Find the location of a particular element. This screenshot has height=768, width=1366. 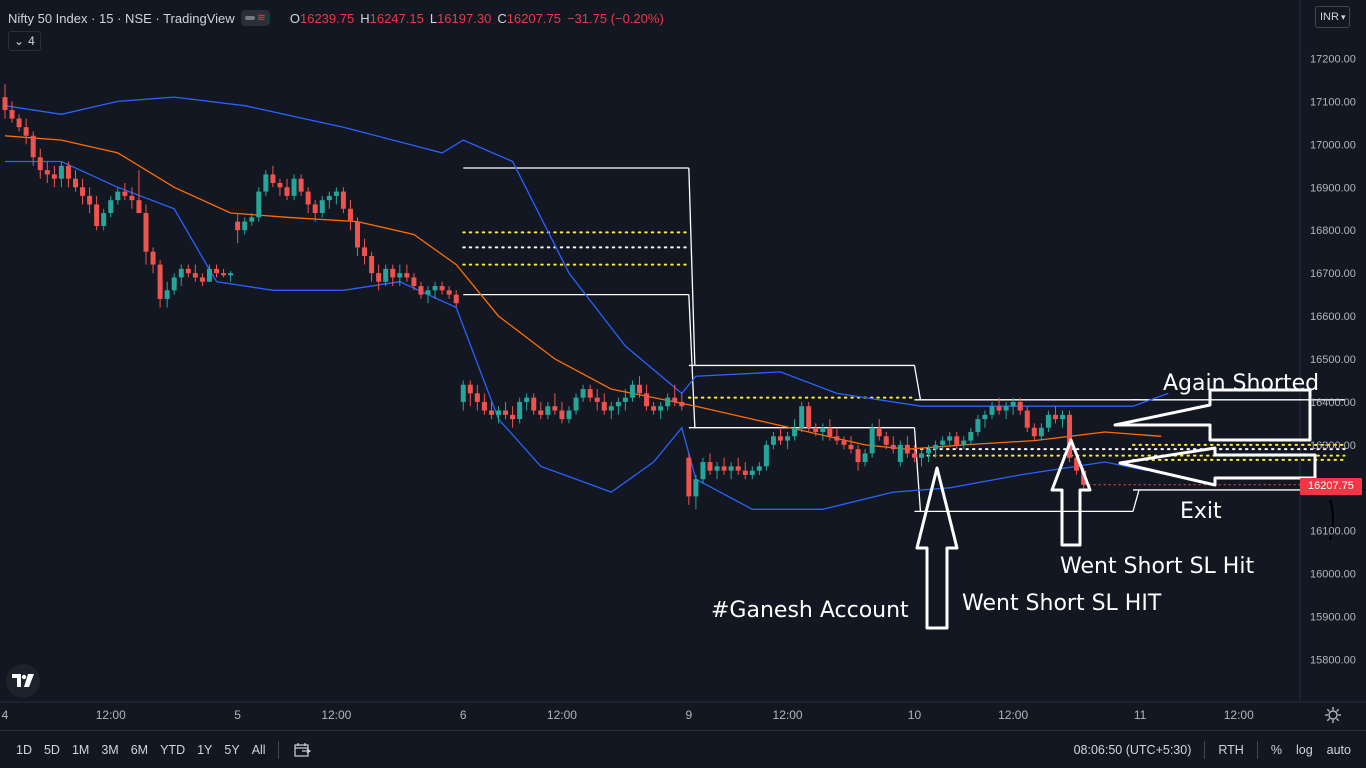

tradingview-logo is located at coordinates (23, 681).